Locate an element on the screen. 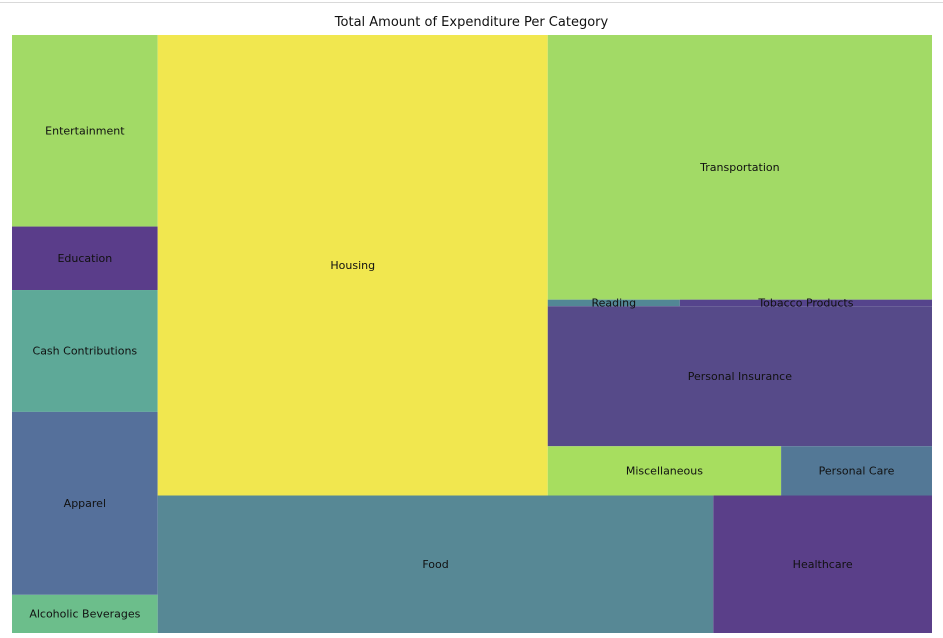  tile-cash-contributions is located at coordinates (85, 351).